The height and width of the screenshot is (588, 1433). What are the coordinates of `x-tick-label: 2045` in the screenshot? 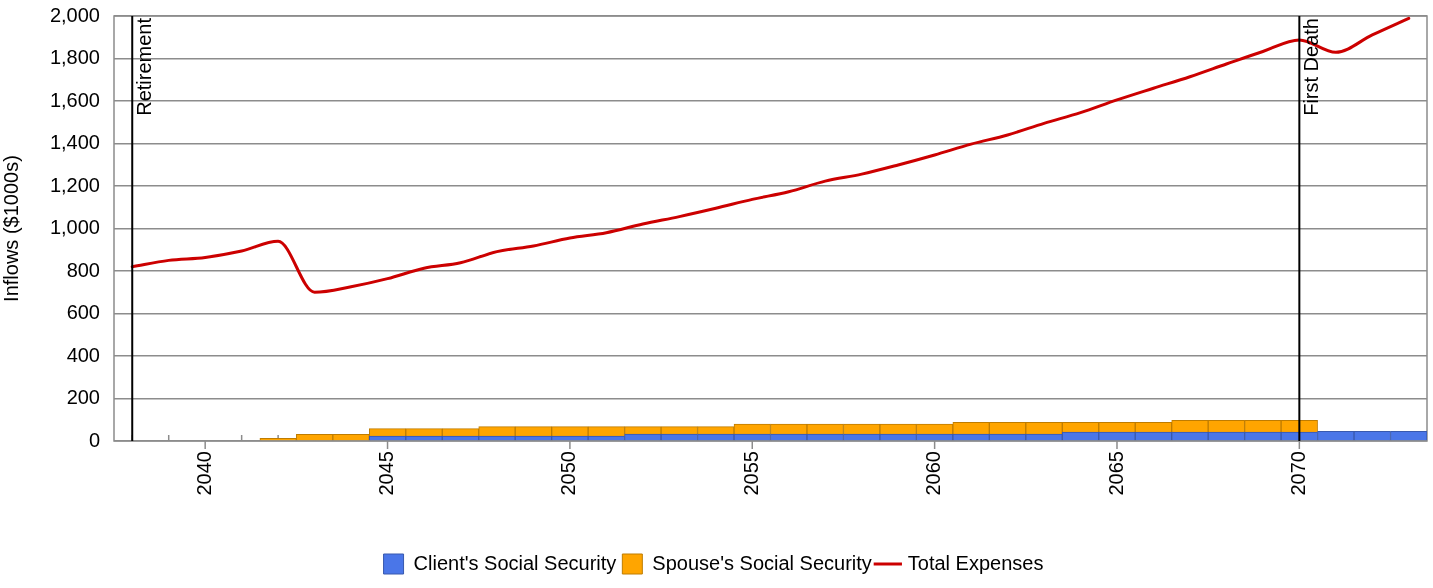 It's located at (386, 473).